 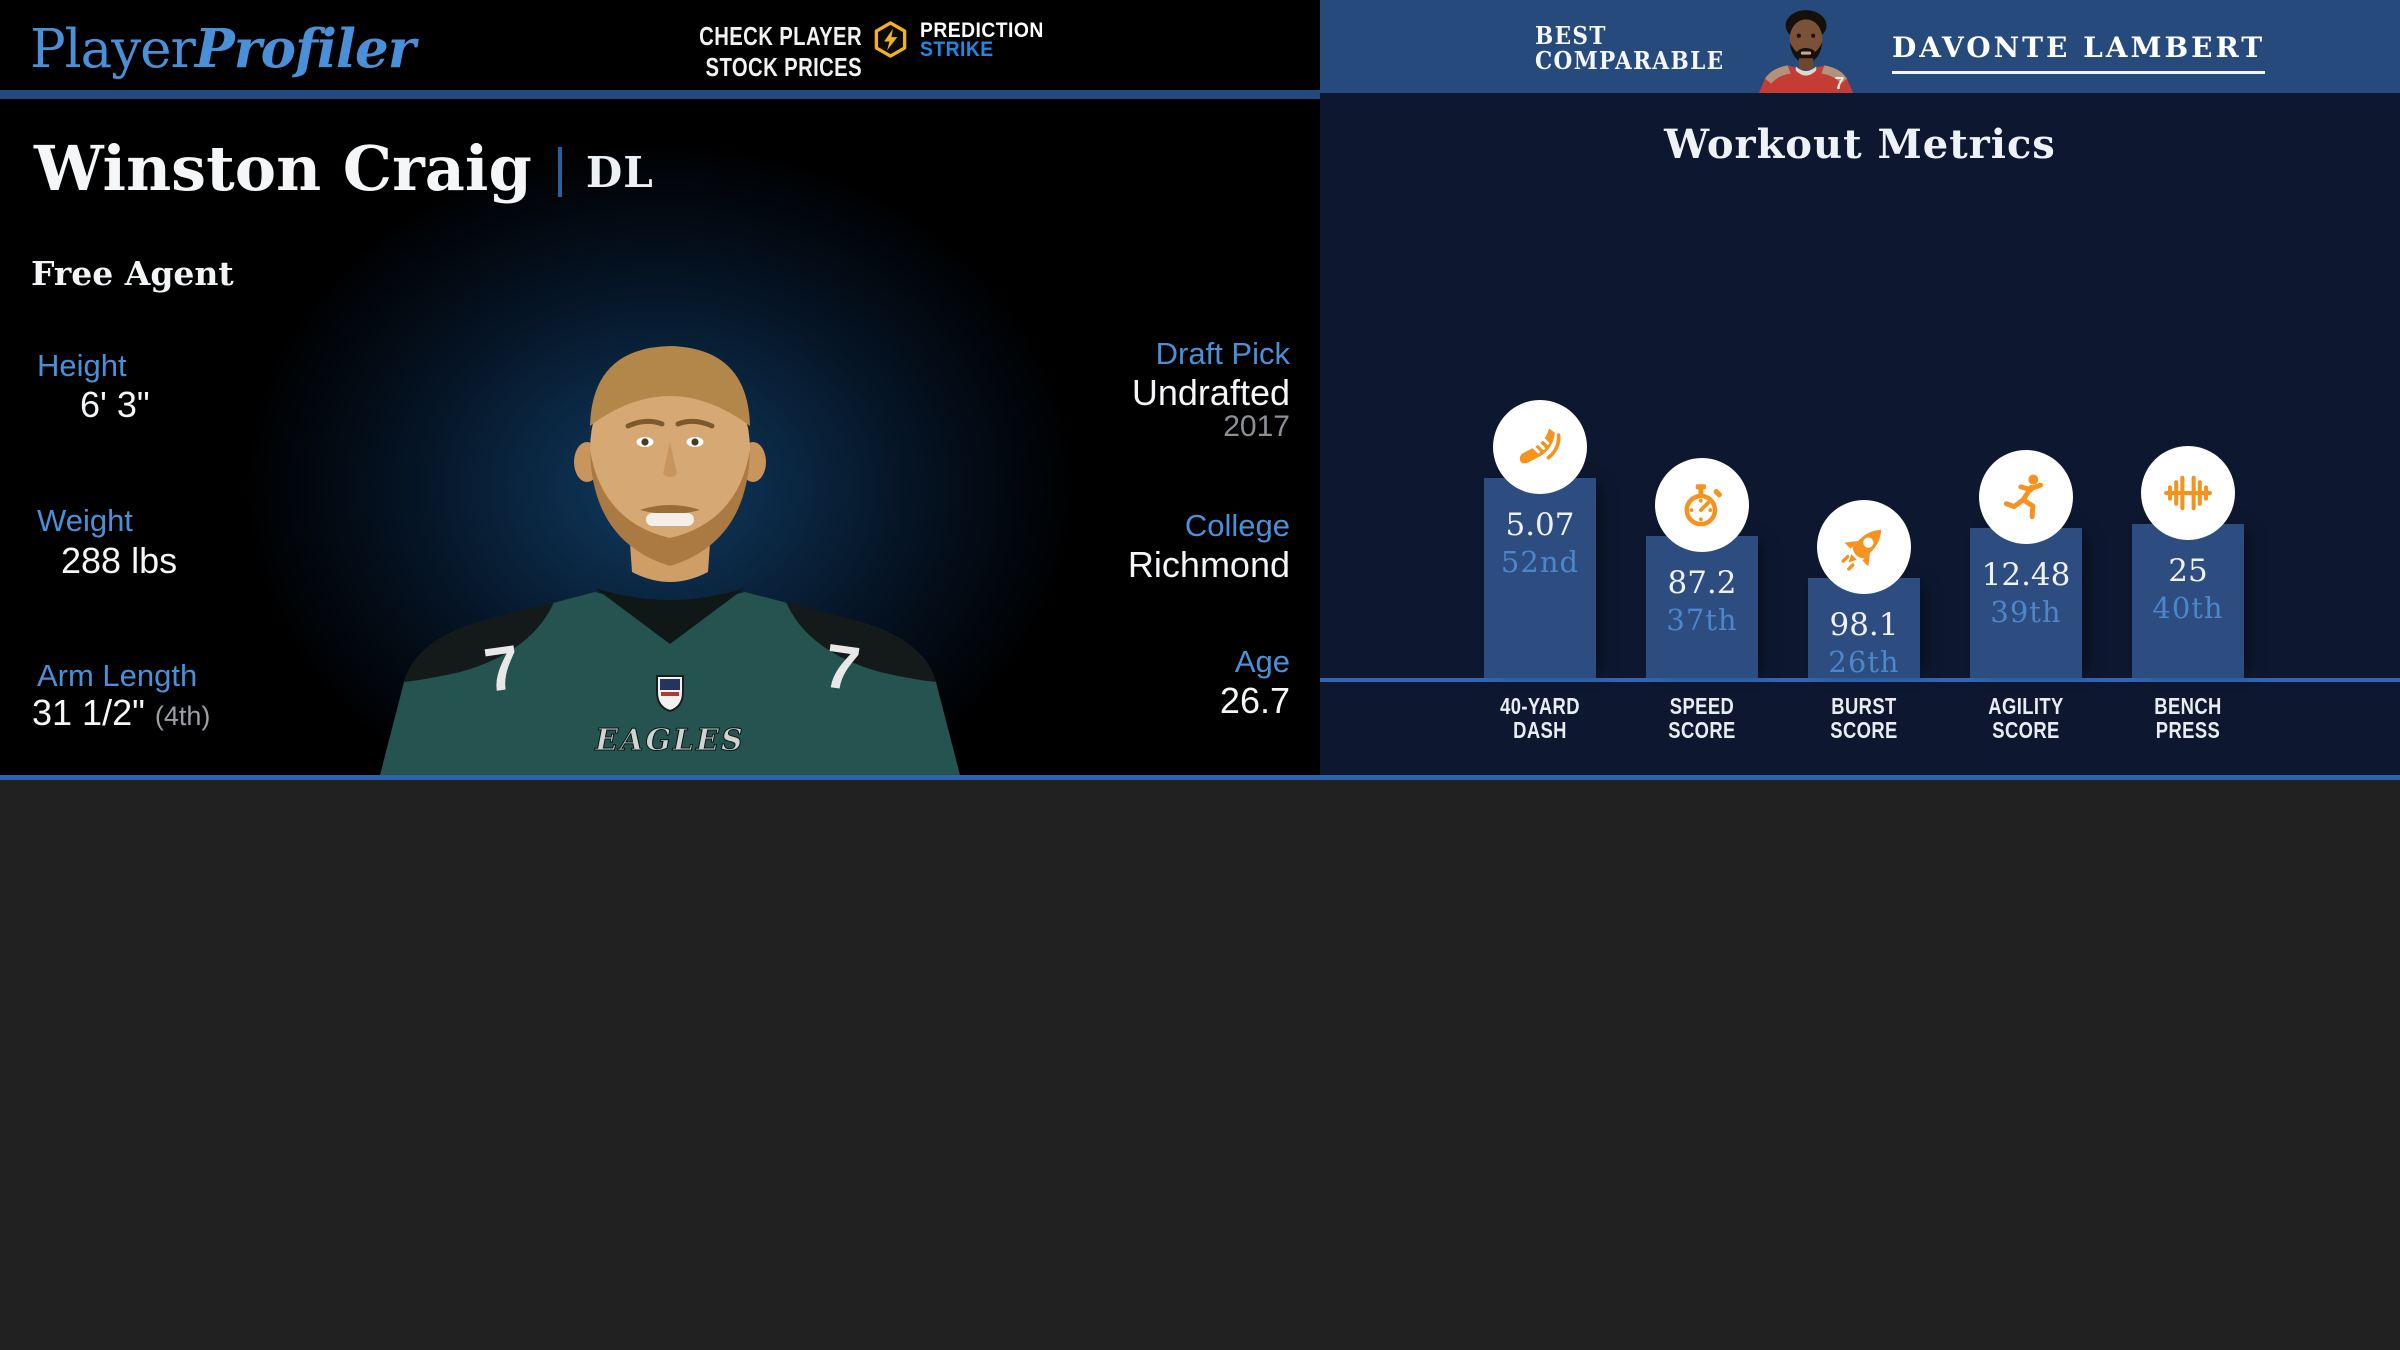 I want to click on draft-pick-label: Draft Pick, so click(x=1222, y=353).